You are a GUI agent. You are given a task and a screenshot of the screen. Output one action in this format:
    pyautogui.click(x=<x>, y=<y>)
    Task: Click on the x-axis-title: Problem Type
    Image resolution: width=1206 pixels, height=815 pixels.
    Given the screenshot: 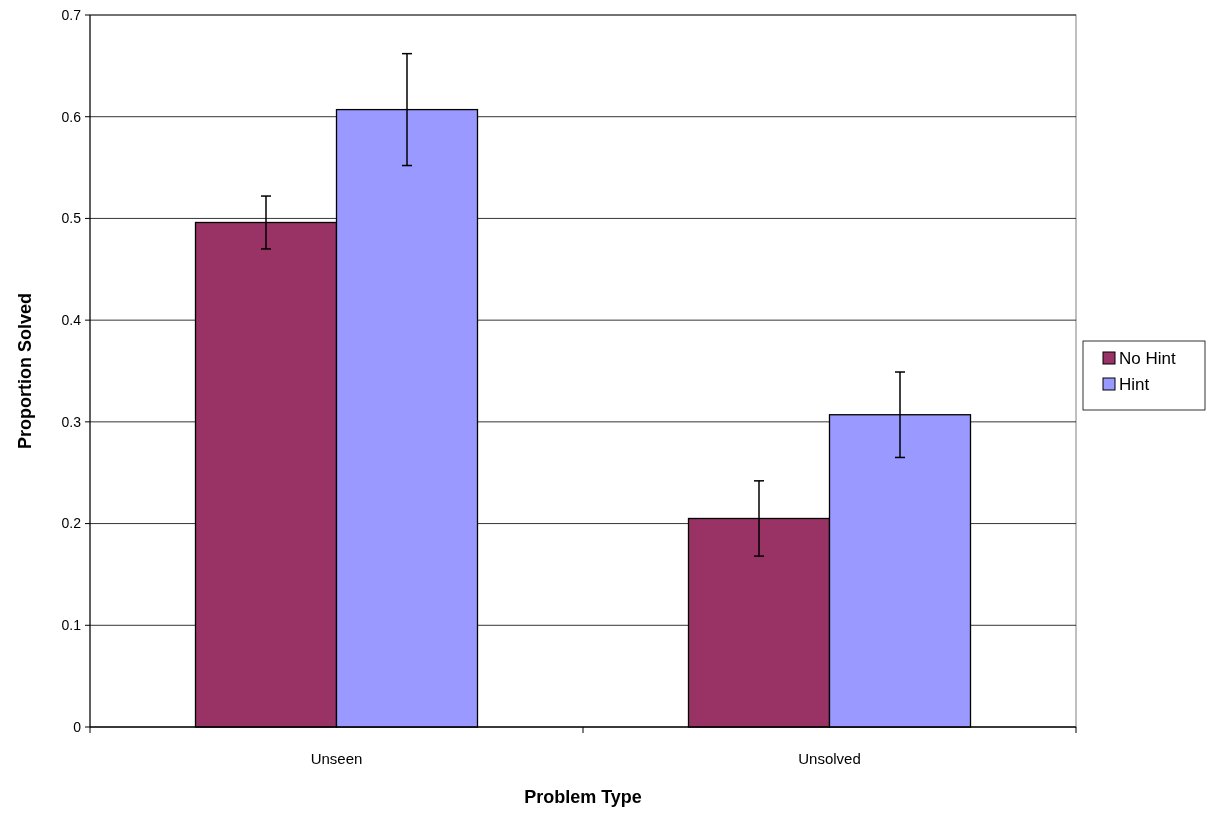 What is the action you would take?
    pyautogui.click(x=583, y=797)
    